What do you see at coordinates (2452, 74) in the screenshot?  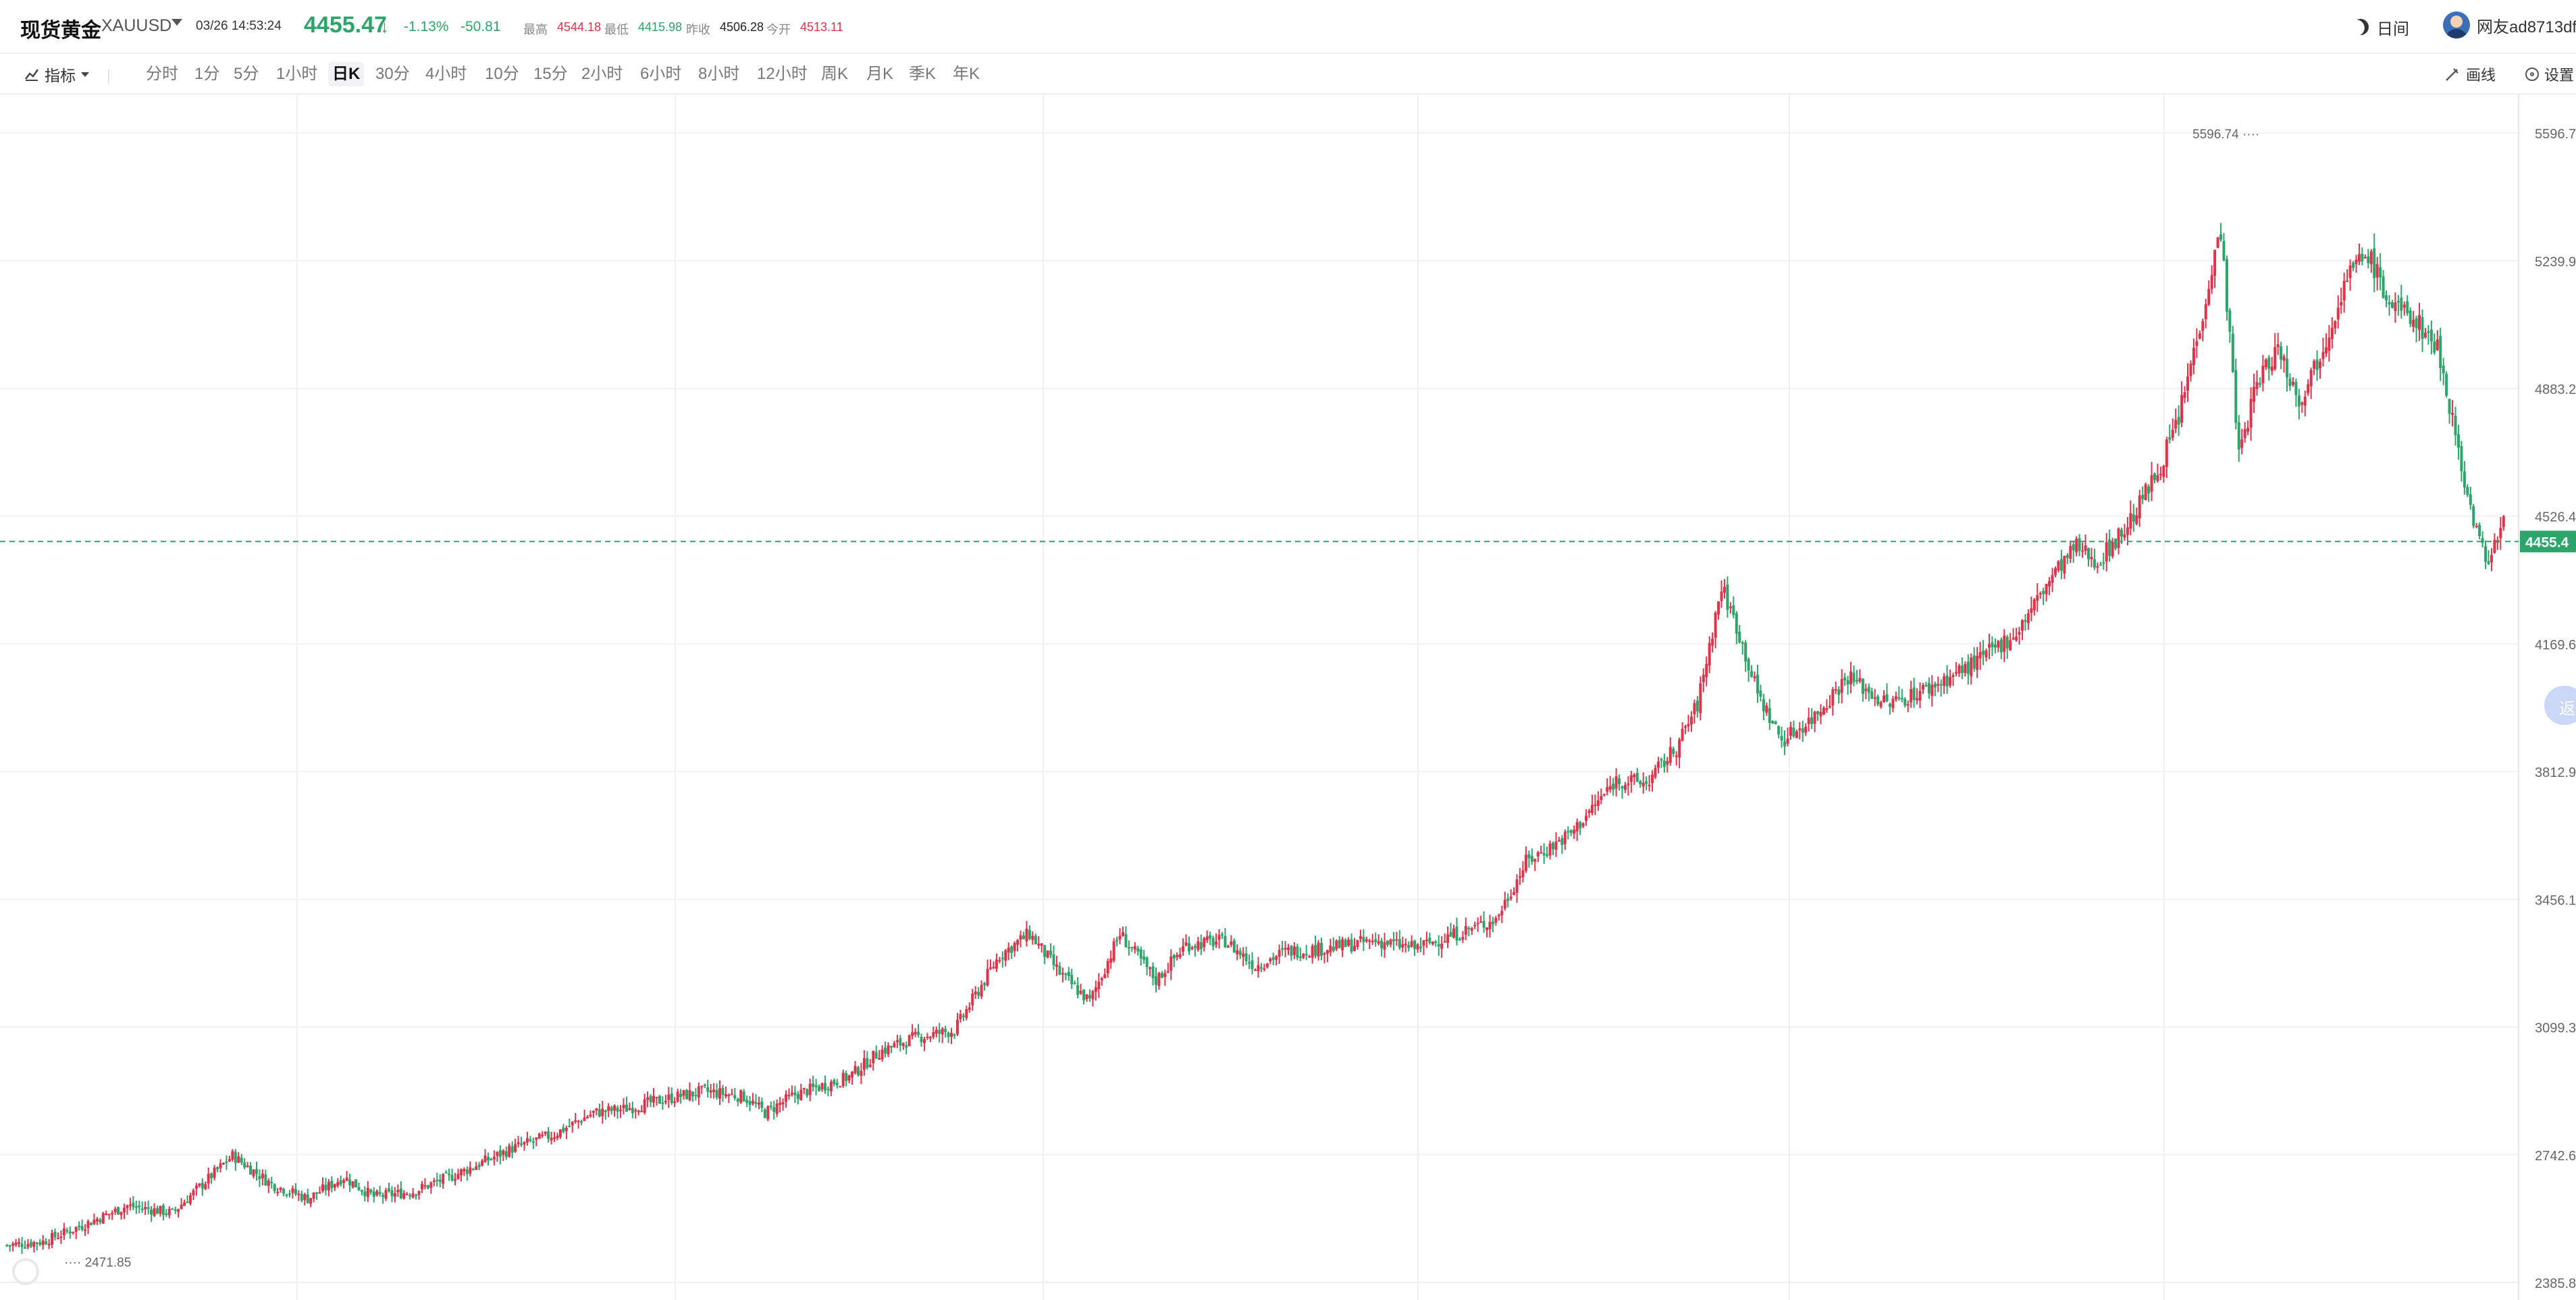 I see `pen-icon` at bounding box center [2452, 74].